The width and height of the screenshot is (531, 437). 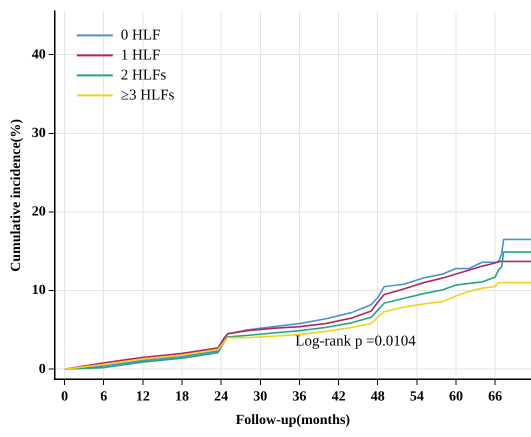 I want to click on y-tick-label: 10, so click(x=39, y=290).